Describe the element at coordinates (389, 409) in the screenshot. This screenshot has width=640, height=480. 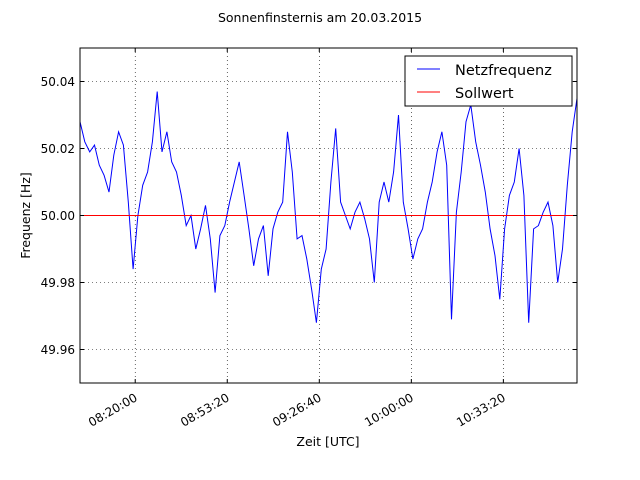
I see `x-tick-label: 10:00:00` at that location.